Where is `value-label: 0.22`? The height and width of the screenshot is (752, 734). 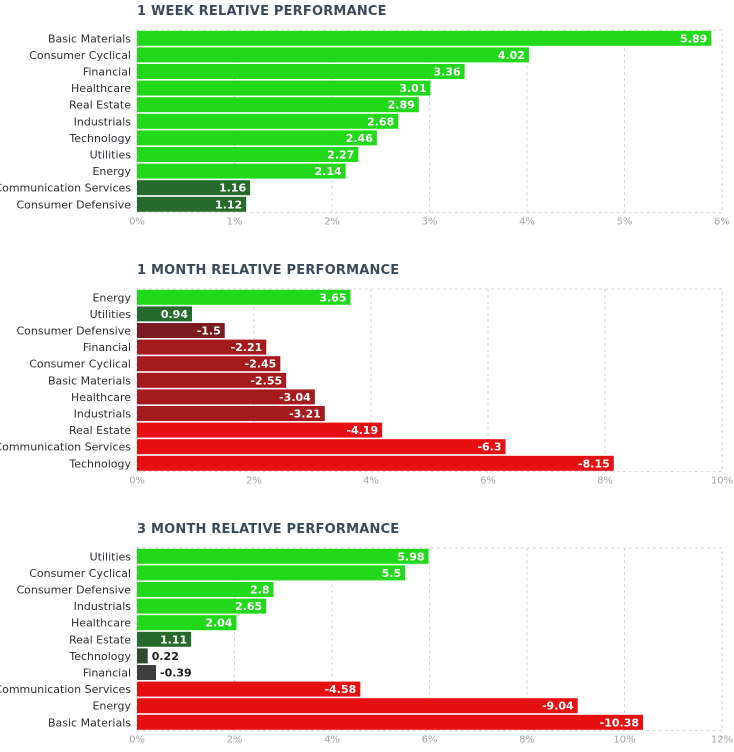 value-label: 0.22 is located at coordinates (165, 656).